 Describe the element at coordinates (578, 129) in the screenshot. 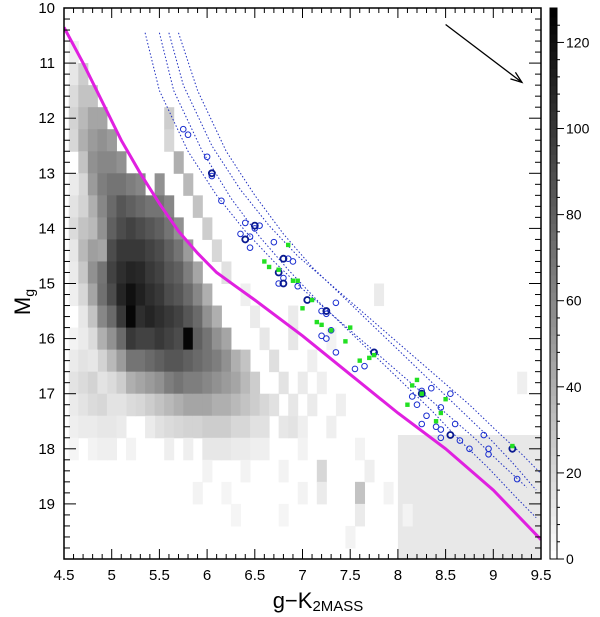

I see `colorbar-tick-label: 100` at that location.